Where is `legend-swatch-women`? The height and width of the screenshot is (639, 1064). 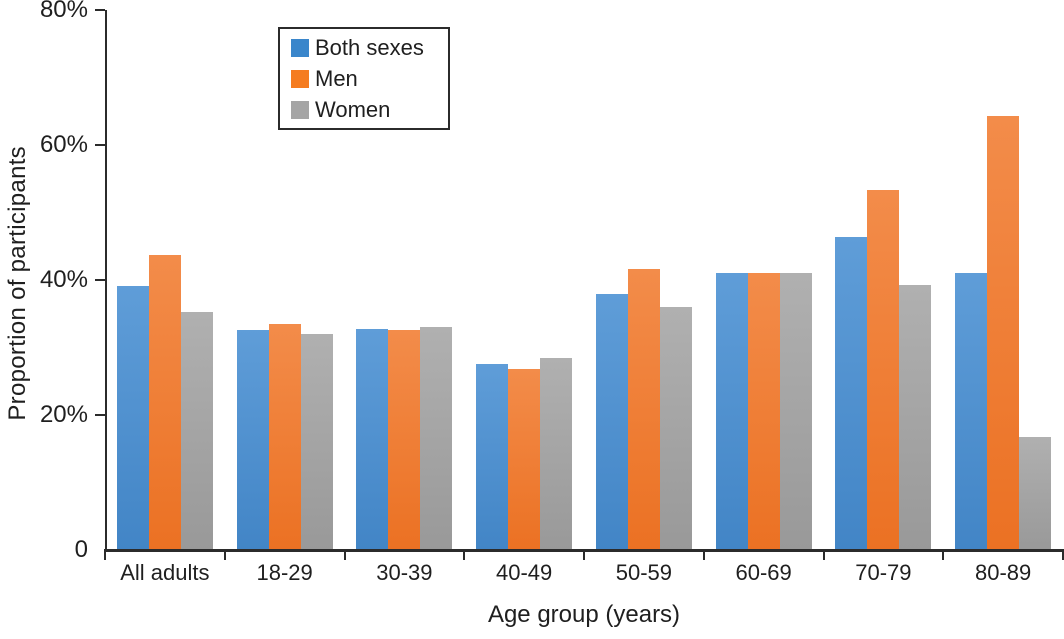 legend-swatch-women is located at coordinates (300, 109).